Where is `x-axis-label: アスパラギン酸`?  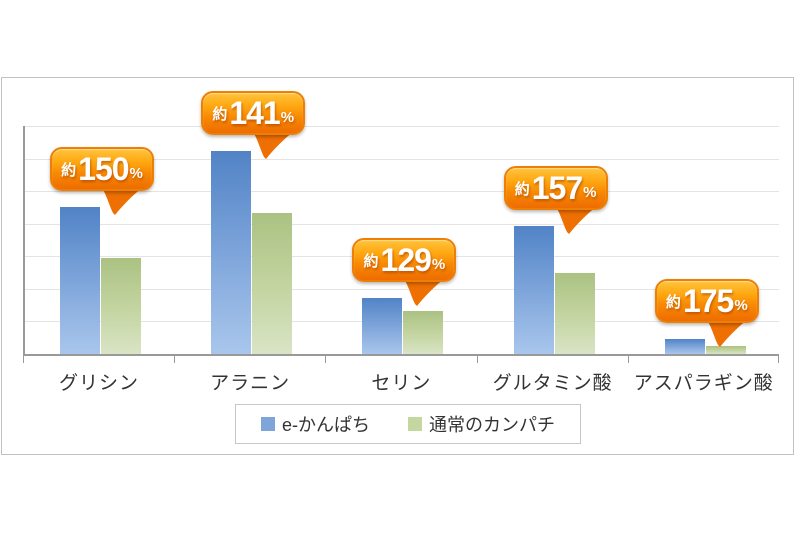
x-axis-label: アスパラギン酸 is located at coordinates (703, 383).